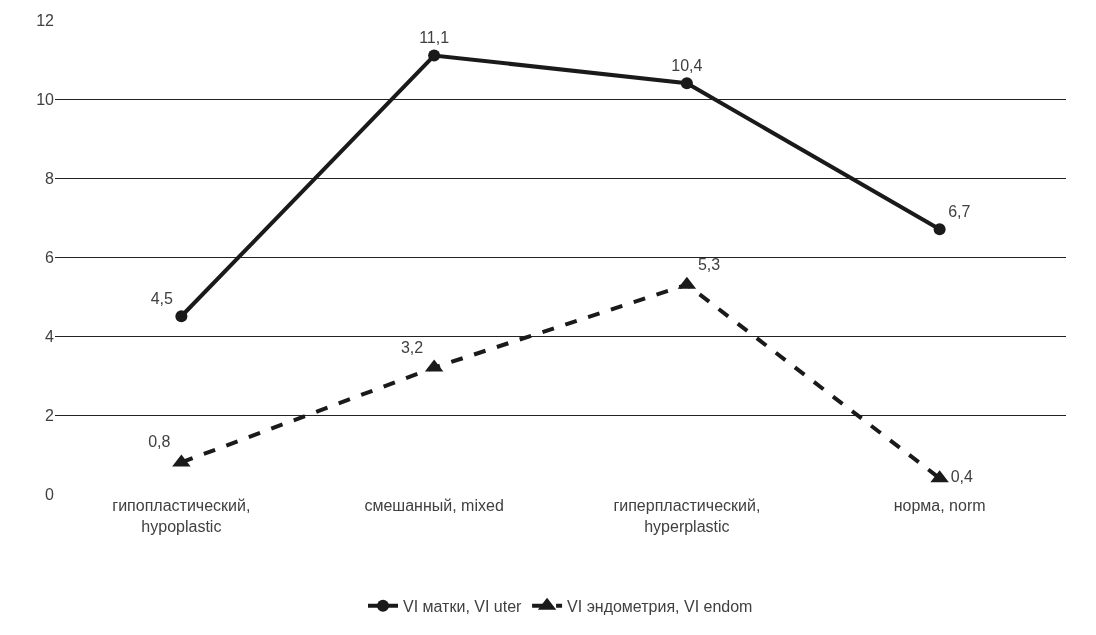  Describe the element at coordinates (50, 415) in the screenshot. I see `y-tick-label: 2` at that location.